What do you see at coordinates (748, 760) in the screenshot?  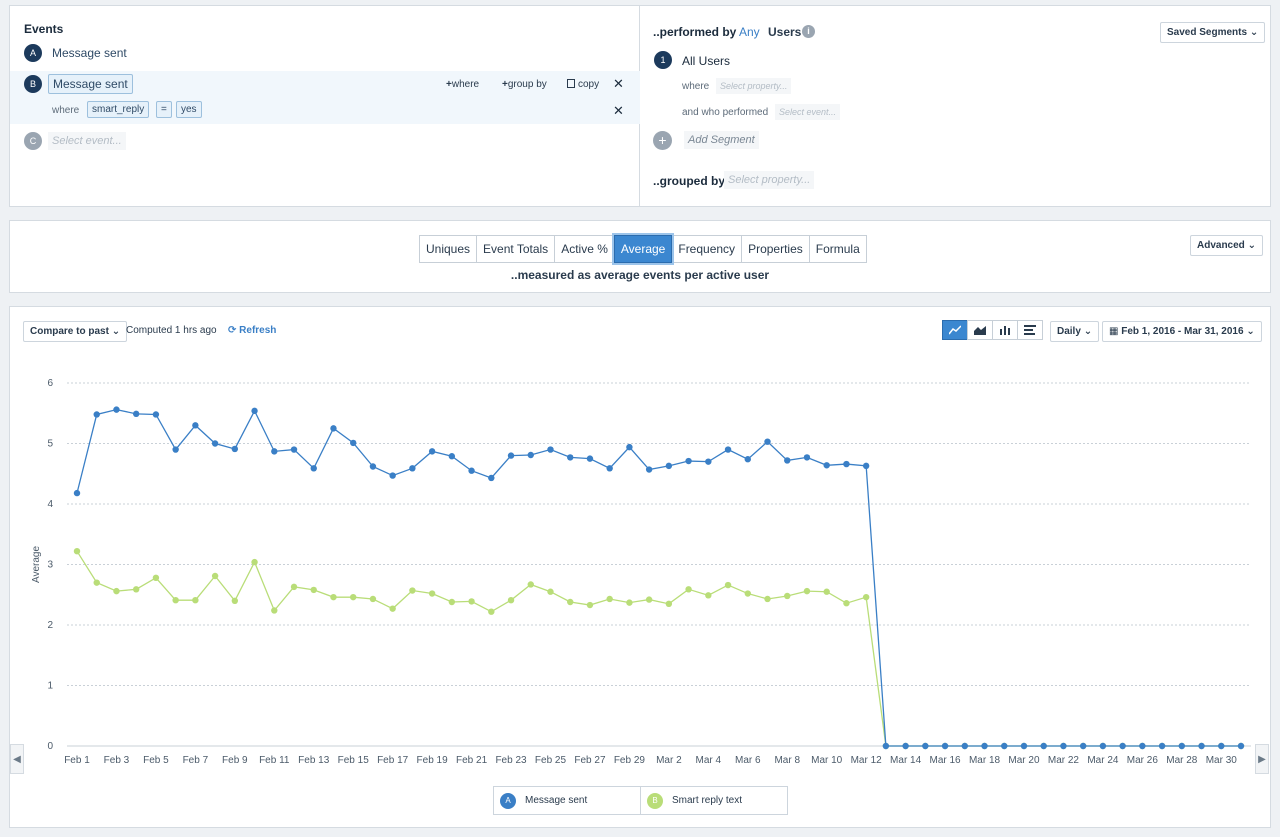 I see `x-tick-label: Mar 6` at bounding box center [748, 760].